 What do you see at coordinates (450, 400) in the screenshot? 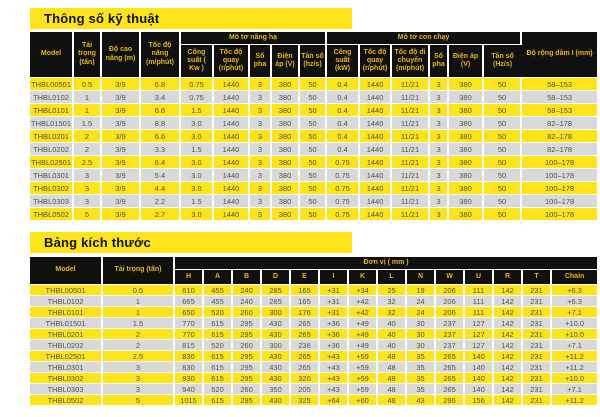
I see `cell: 296` at bounding box center [450, 400].